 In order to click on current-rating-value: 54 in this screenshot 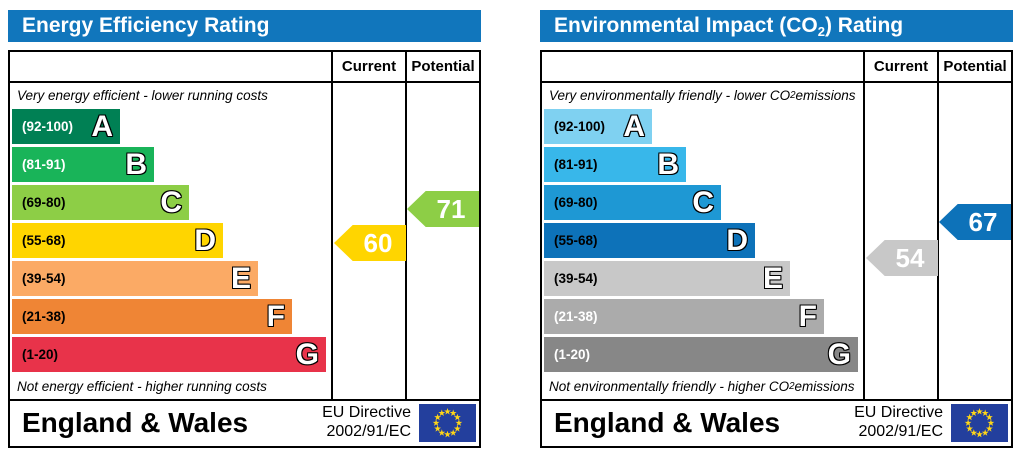, I will do `click(910, 258)`.